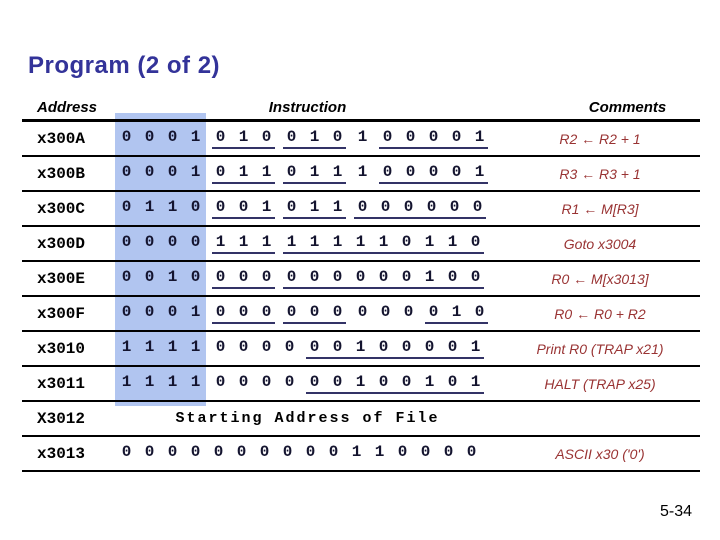 The image size is (720, 540). Describe the element at coordinates (600, 208) in the screenshot. I see `row-comment: R1 ← M[R3]` at that location.